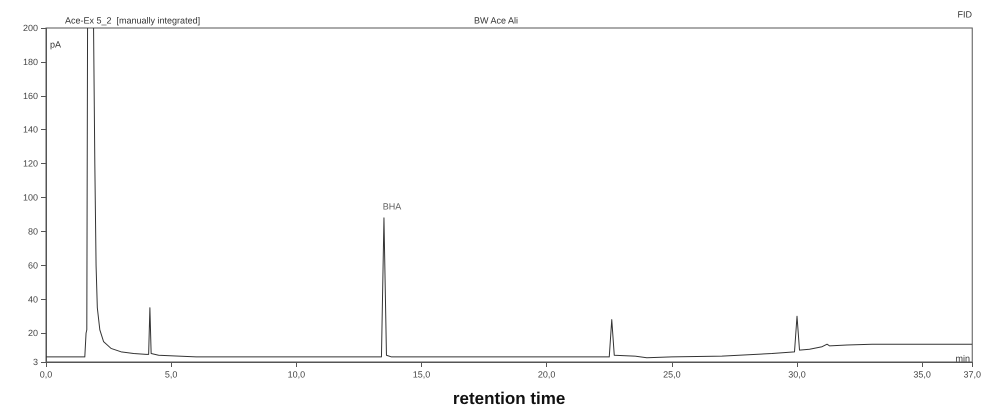 The image size is (992, 420). Describe the element at coordinates (972, 375) in the screenshot. I see `x-tick-label: 37,0` at that location.